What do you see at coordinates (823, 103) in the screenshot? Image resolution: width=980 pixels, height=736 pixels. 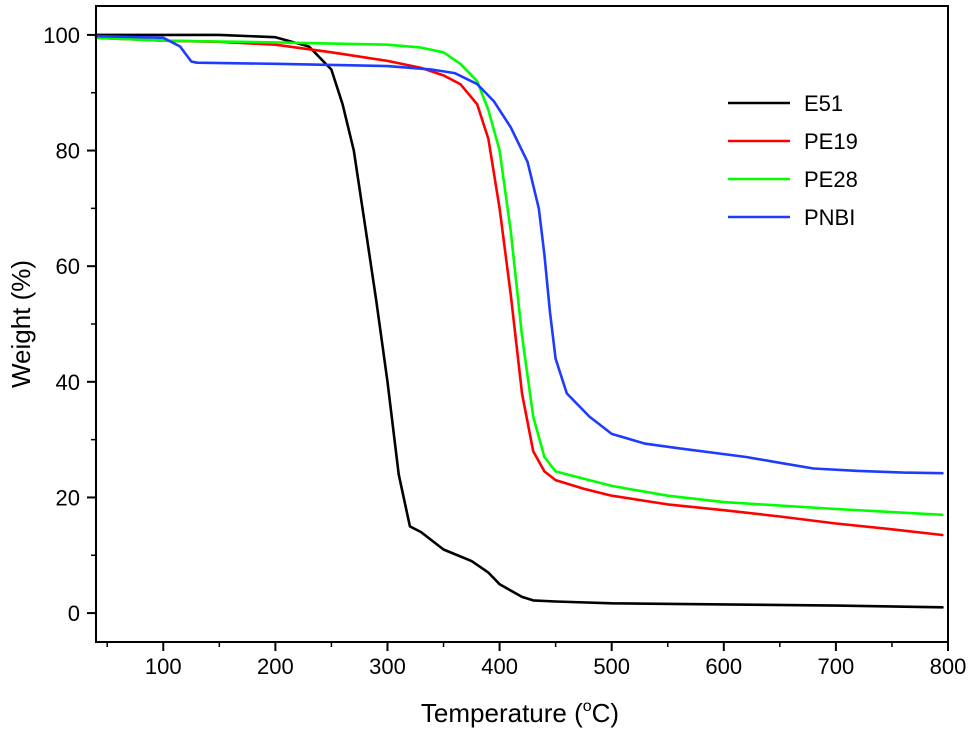 I see `legend-label: E51` at bounding box center [823, 103].